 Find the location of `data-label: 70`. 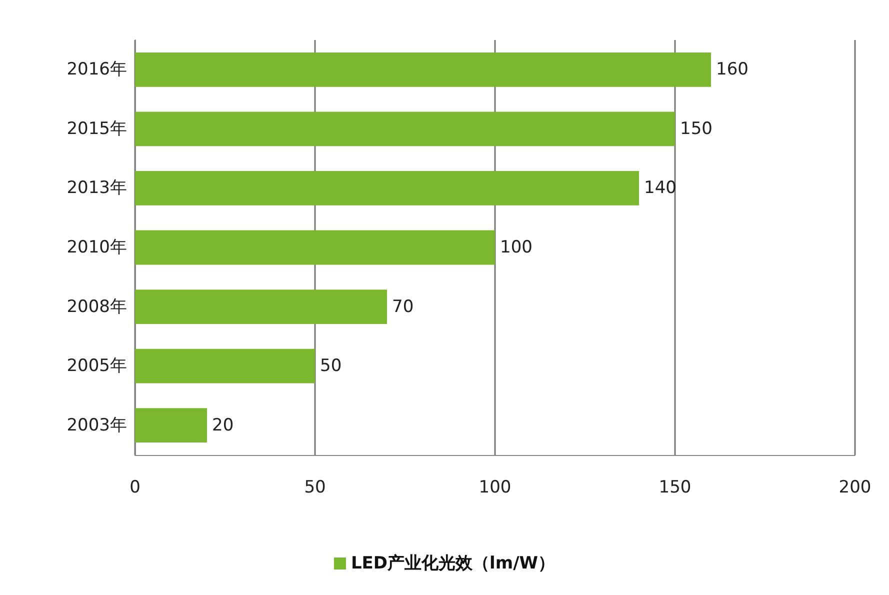

data-label: 70 is located at coordinates (403, 306).